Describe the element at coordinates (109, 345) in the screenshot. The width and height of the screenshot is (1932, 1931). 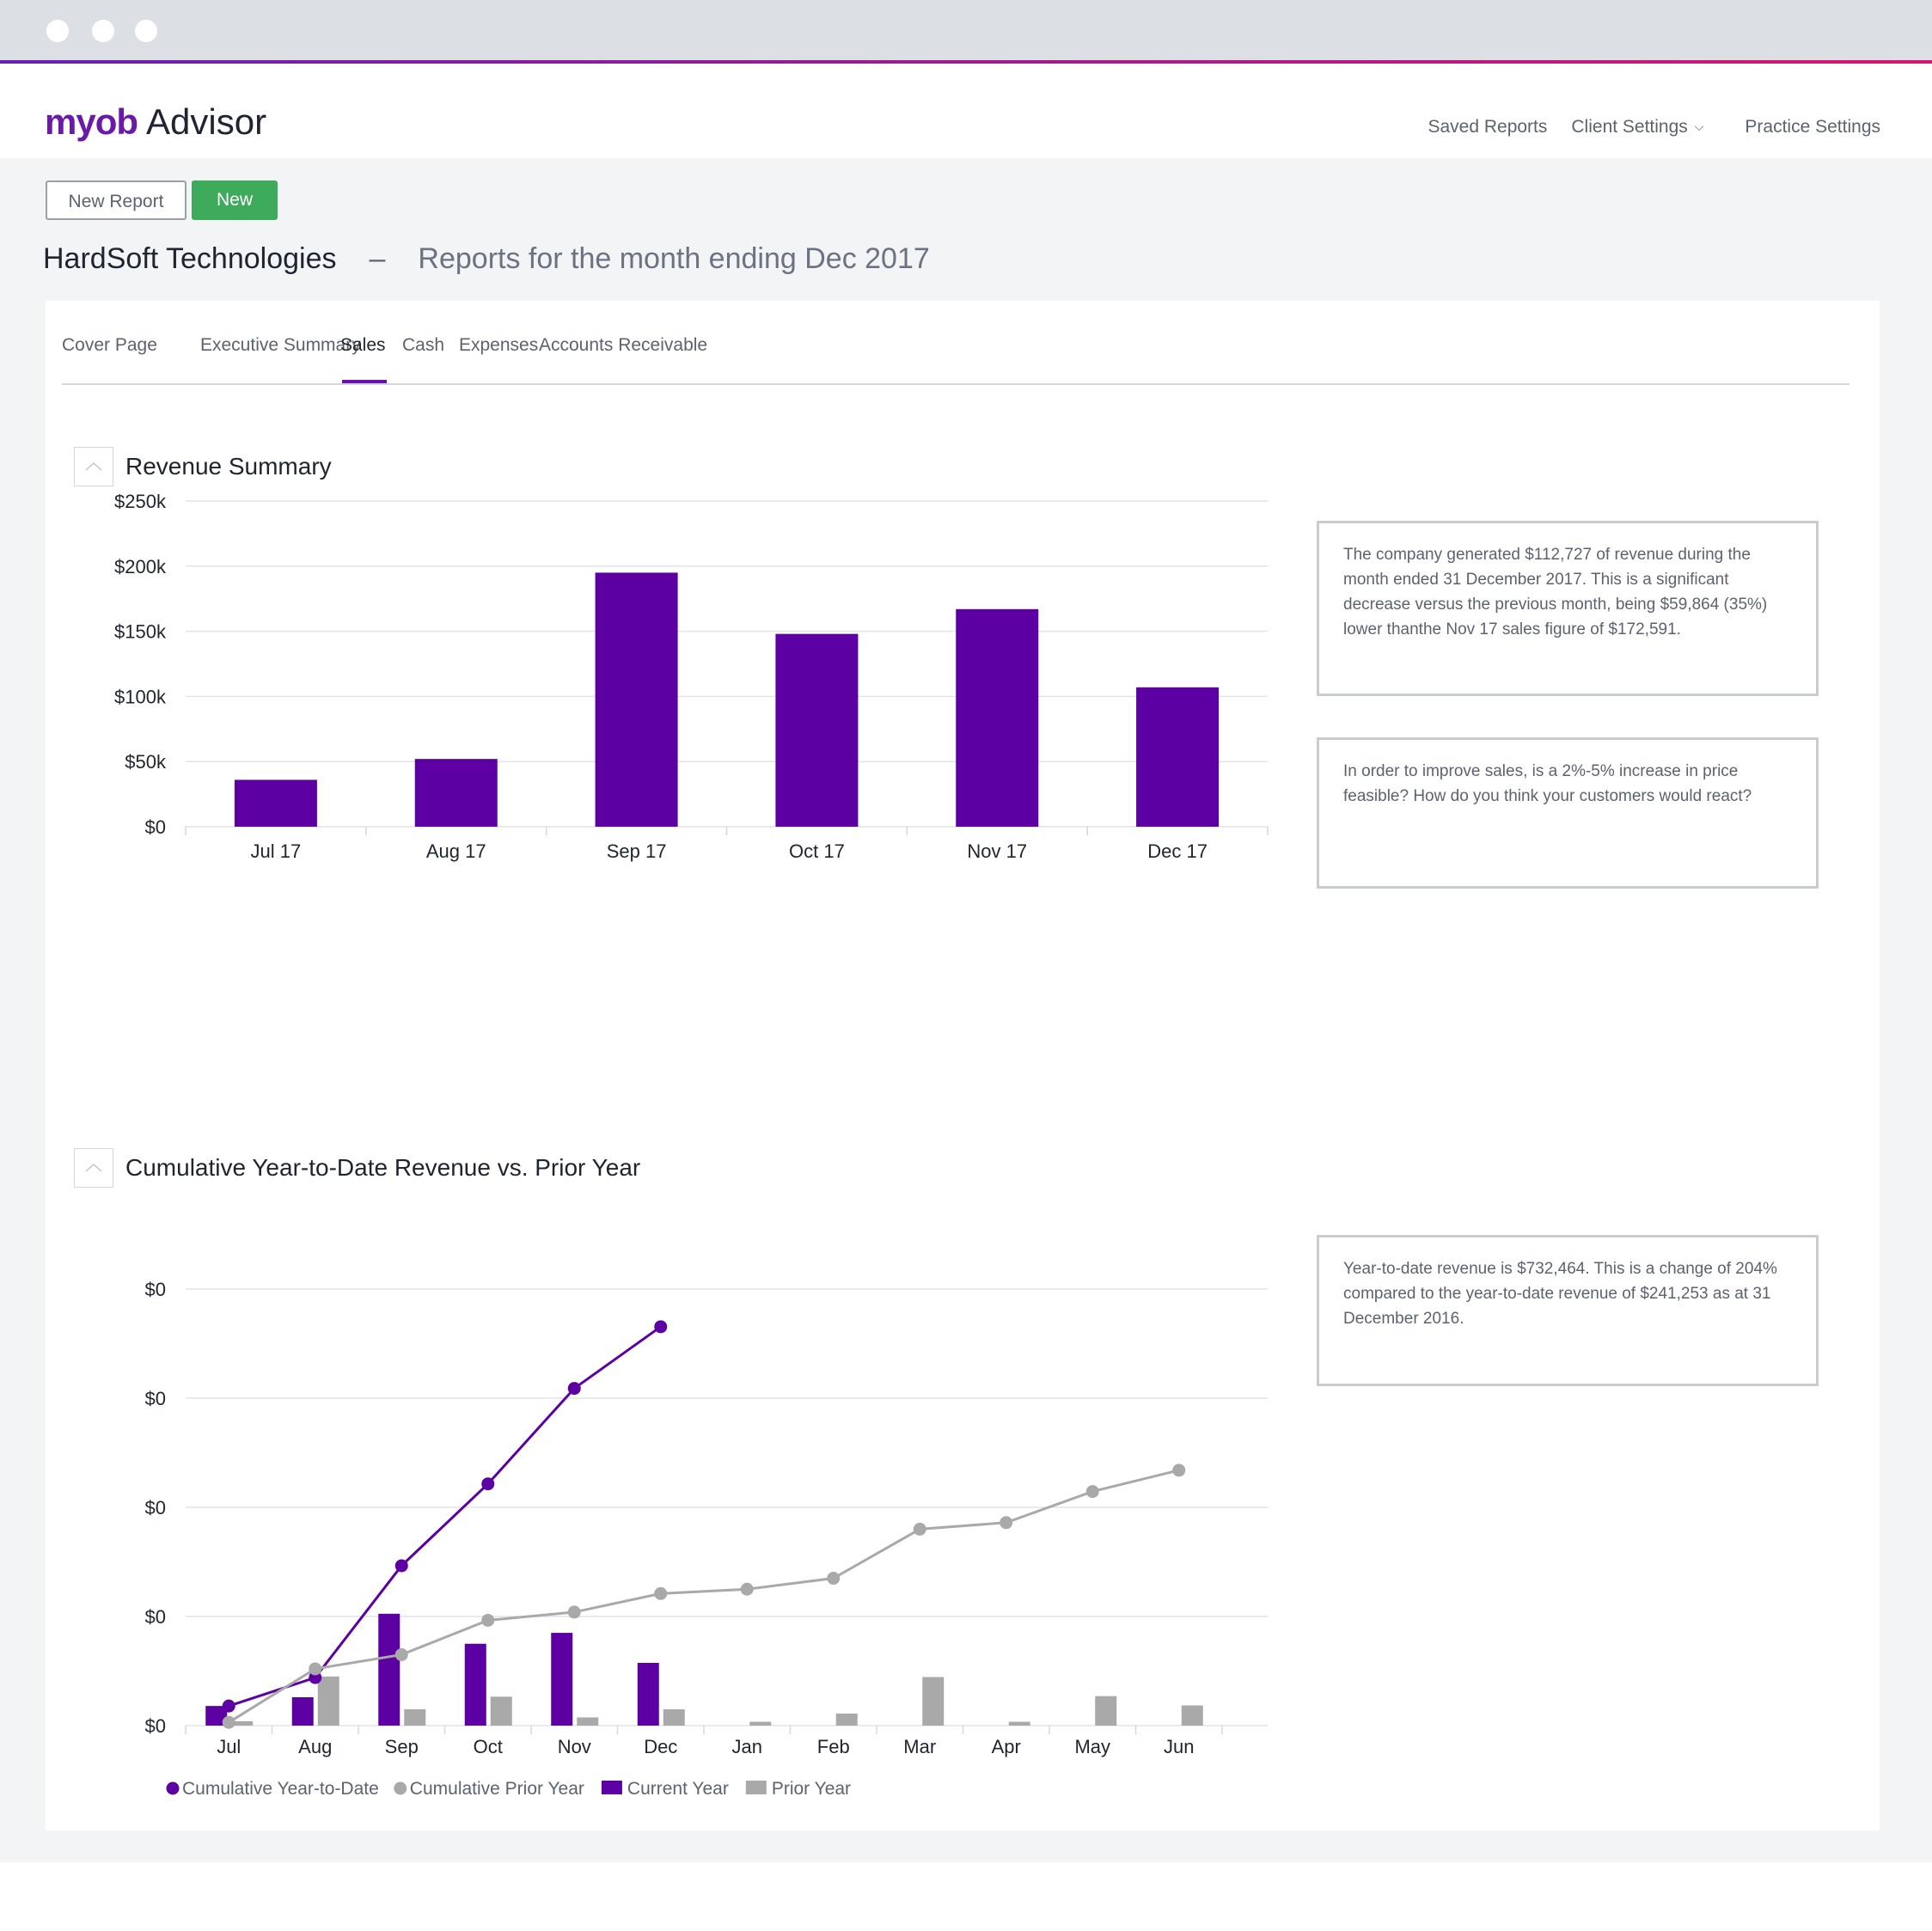
I see `tab-cover-page: Cover Page` at that location.